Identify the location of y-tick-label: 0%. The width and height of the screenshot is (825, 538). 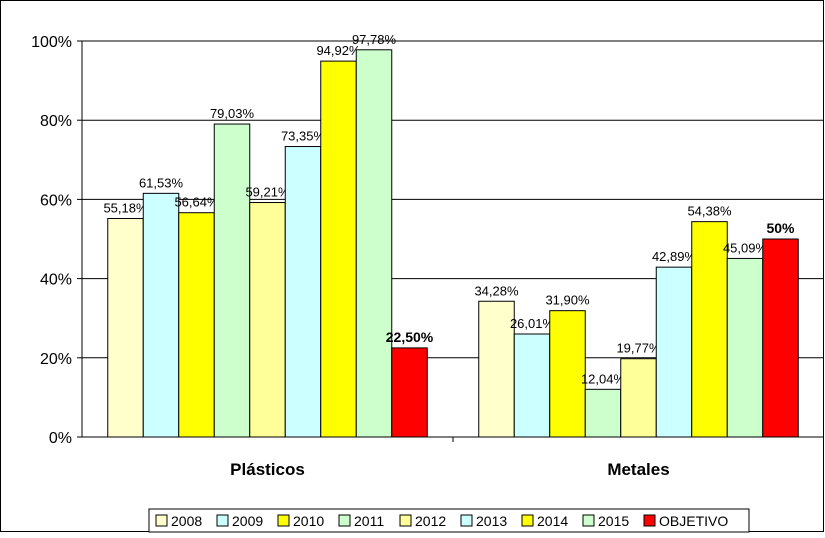
(60, 438).